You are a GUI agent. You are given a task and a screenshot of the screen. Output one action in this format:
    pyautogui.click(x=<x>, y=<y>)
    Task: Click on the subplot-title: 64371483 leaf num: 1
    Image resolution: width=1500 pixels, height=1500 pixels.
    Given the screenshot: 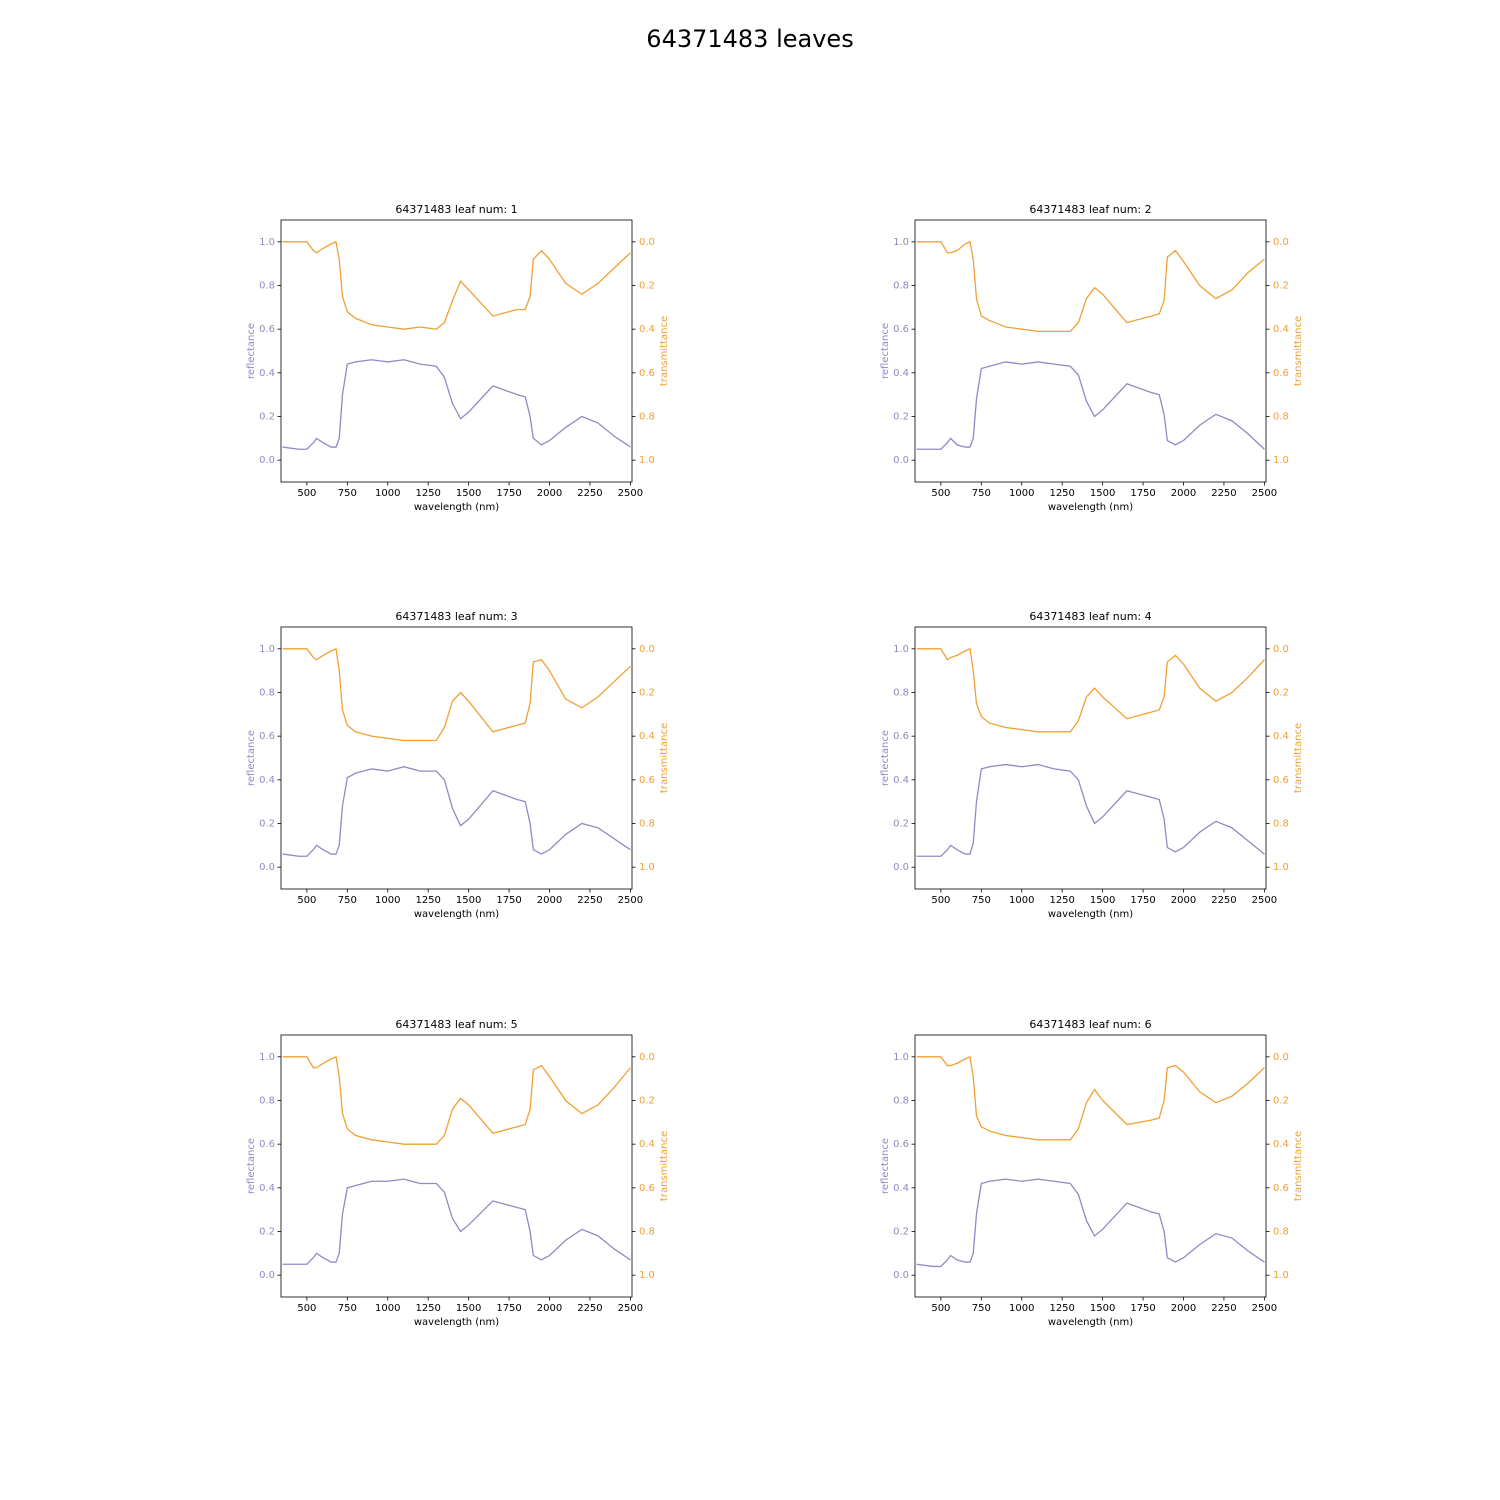 What is the action you would take?
    pyautogui.click(x=456, y=209)
    